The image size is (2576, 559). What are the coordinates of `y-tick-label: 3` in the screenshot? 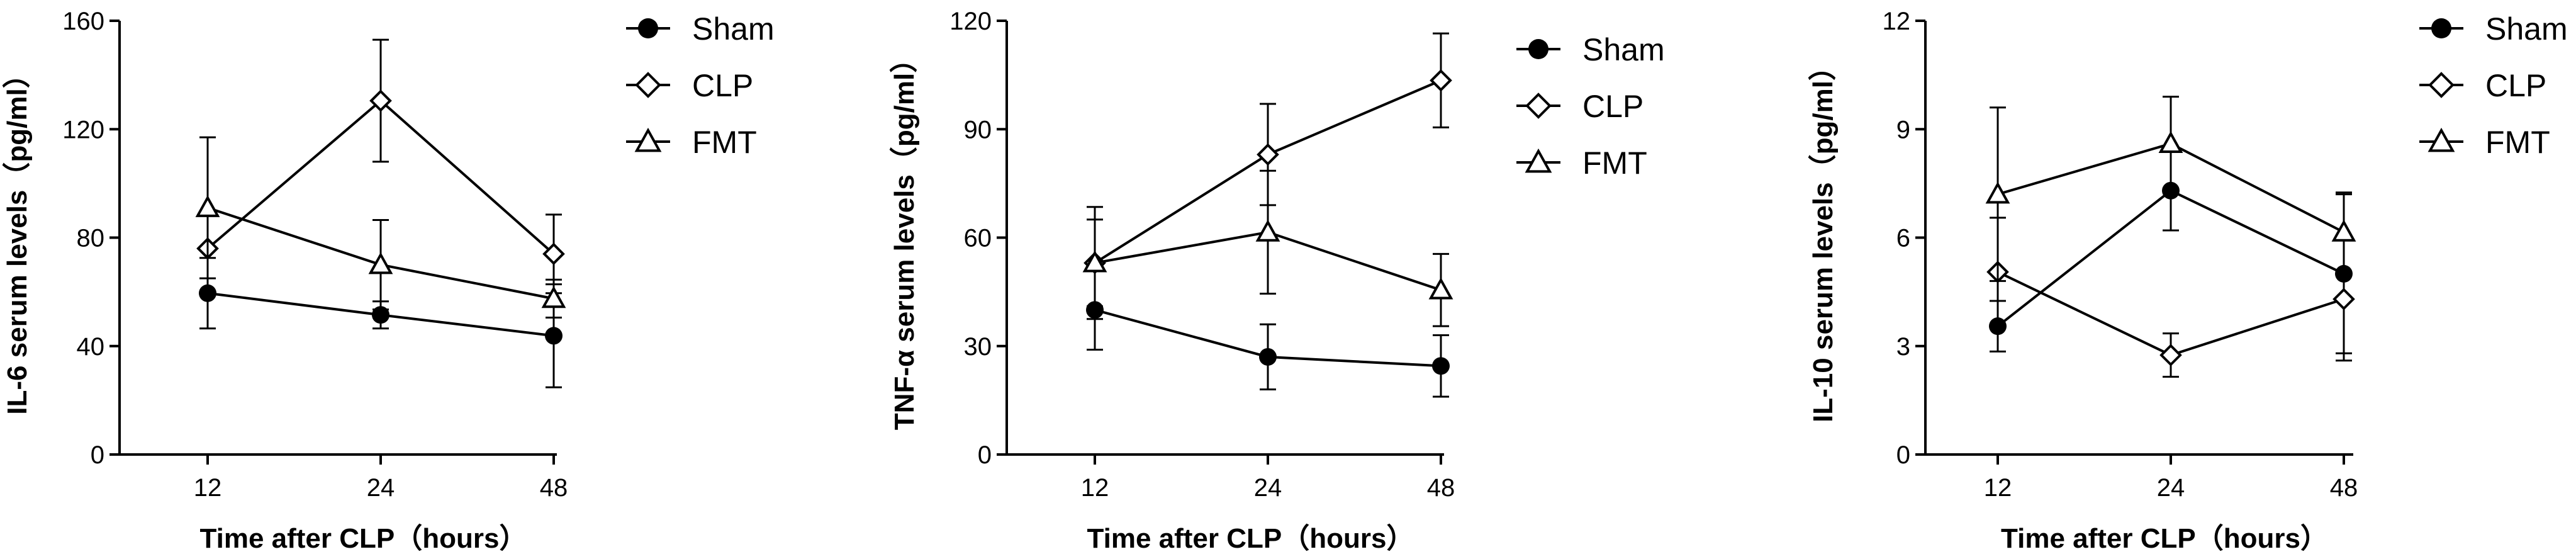 It's located at (1903, 347).